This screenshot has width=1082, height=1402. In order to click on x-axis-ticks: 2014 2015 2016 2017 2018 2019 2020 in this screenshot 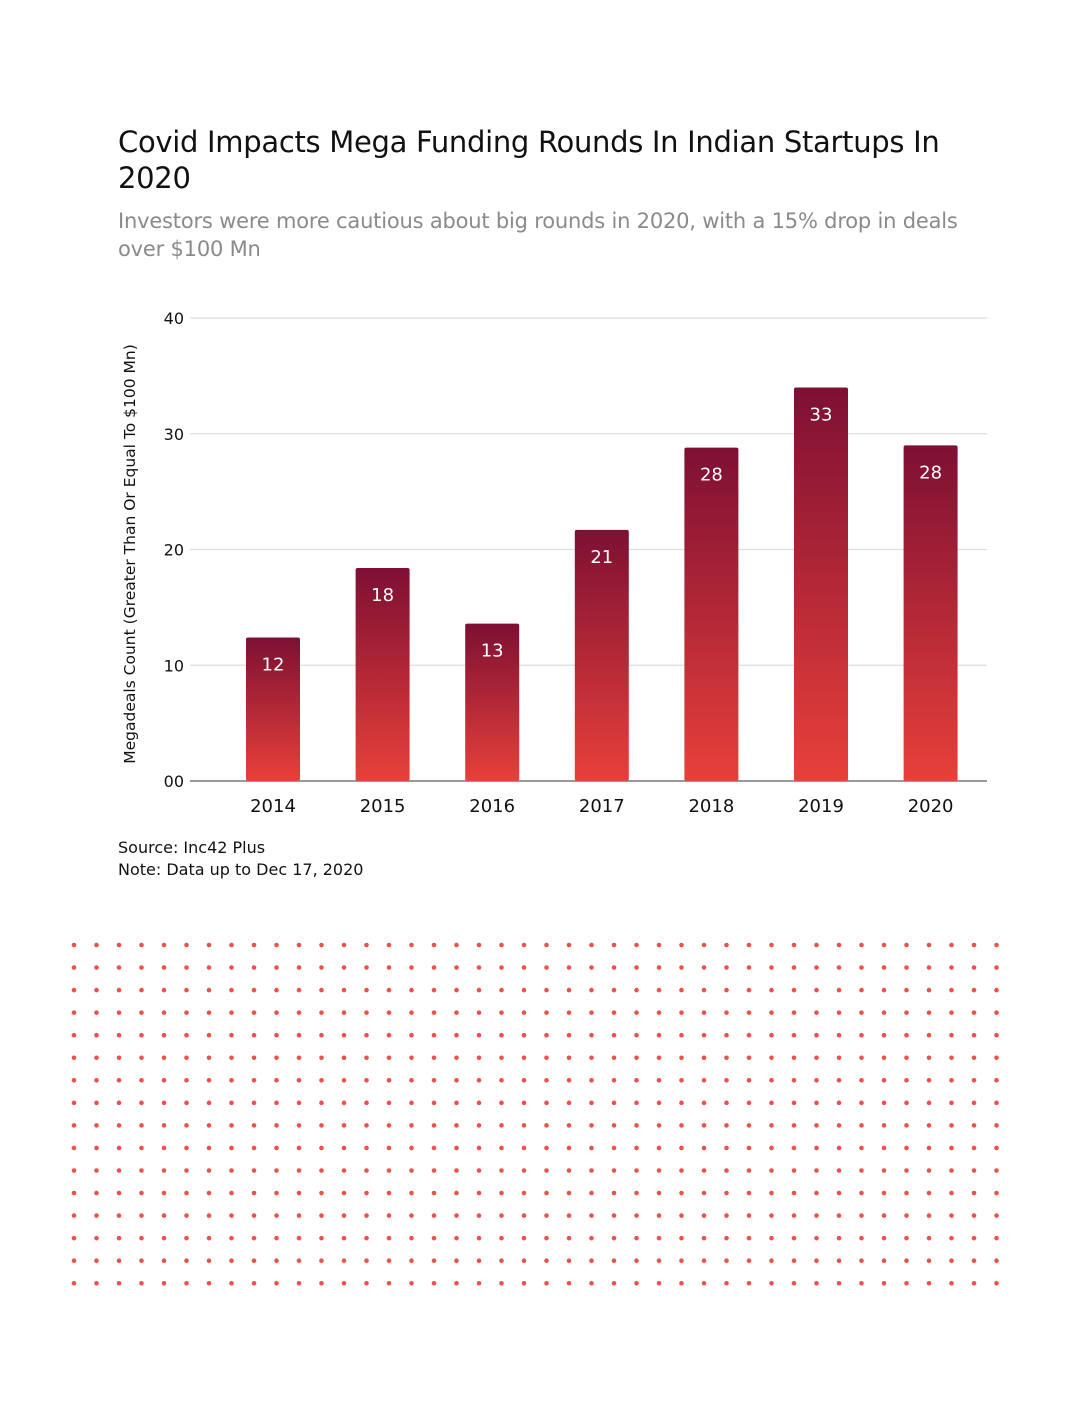, I will do `click(601, 806)`.